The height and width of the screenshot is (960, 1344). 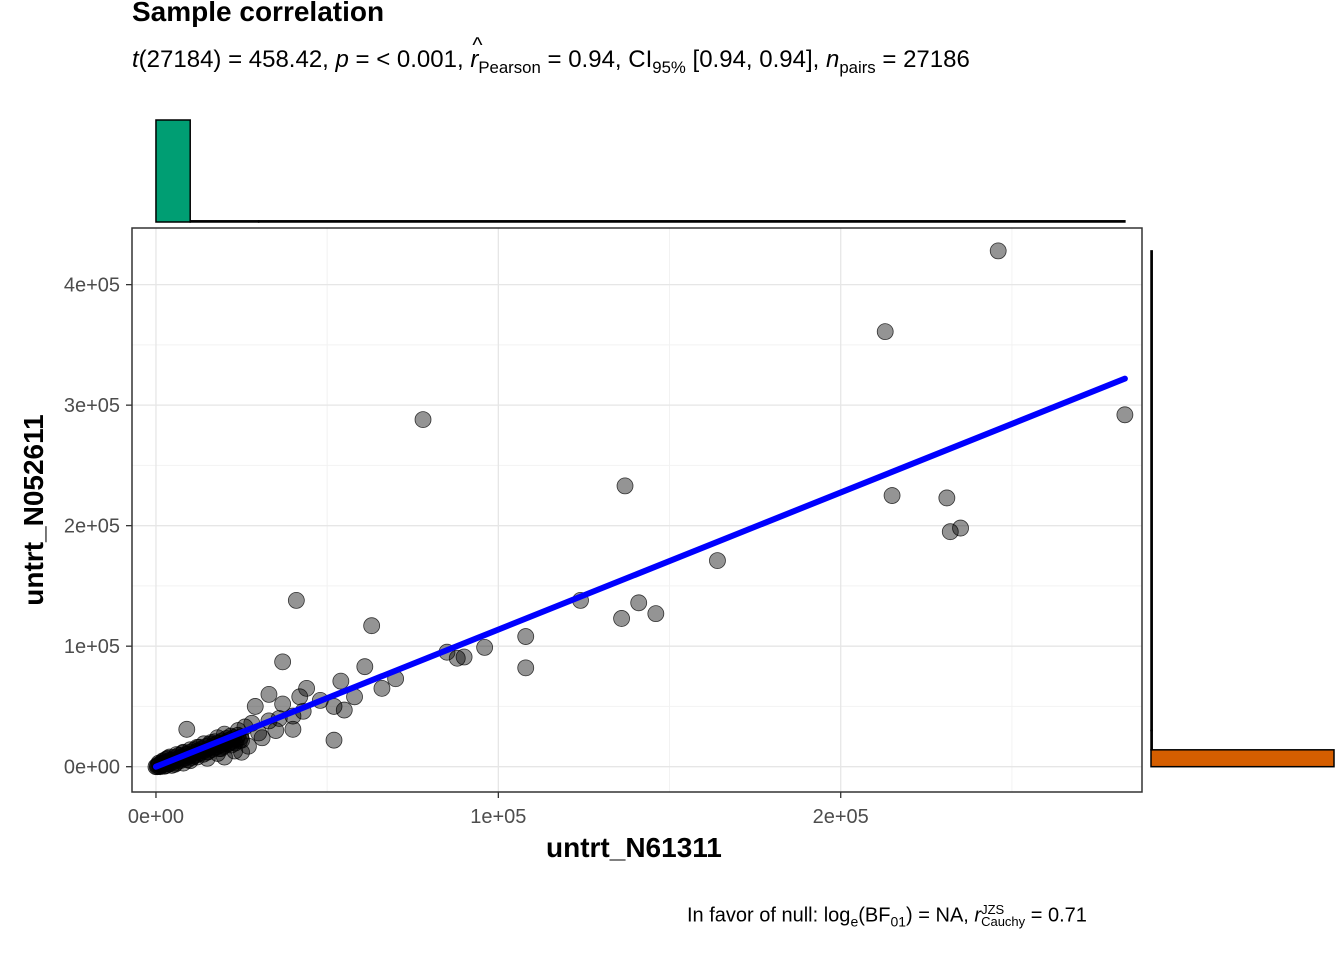 I want to click on chart-title: Sample correlation, so click(x=258, y=13).